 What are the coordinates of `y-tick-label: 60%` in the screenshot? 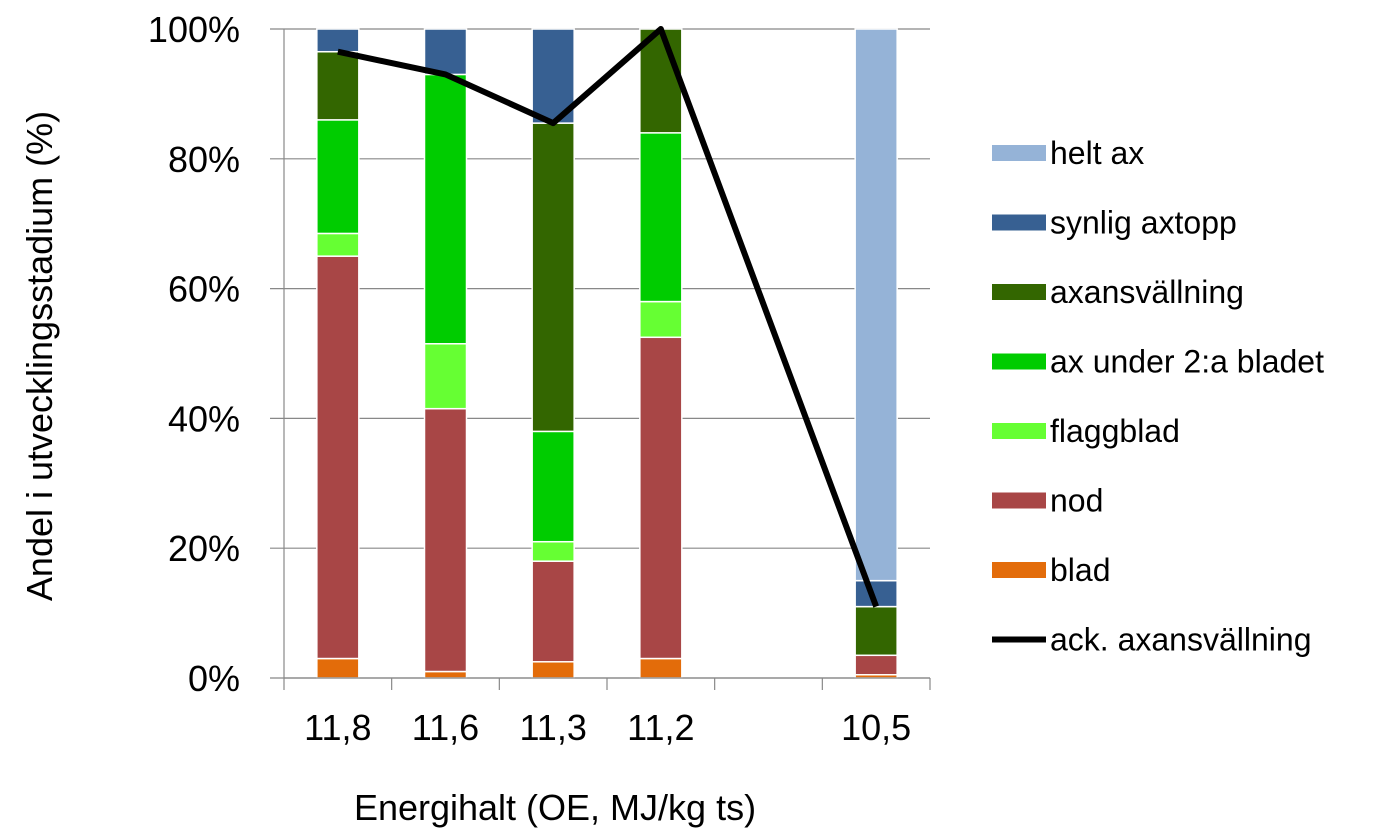 It's located at (204, 289).